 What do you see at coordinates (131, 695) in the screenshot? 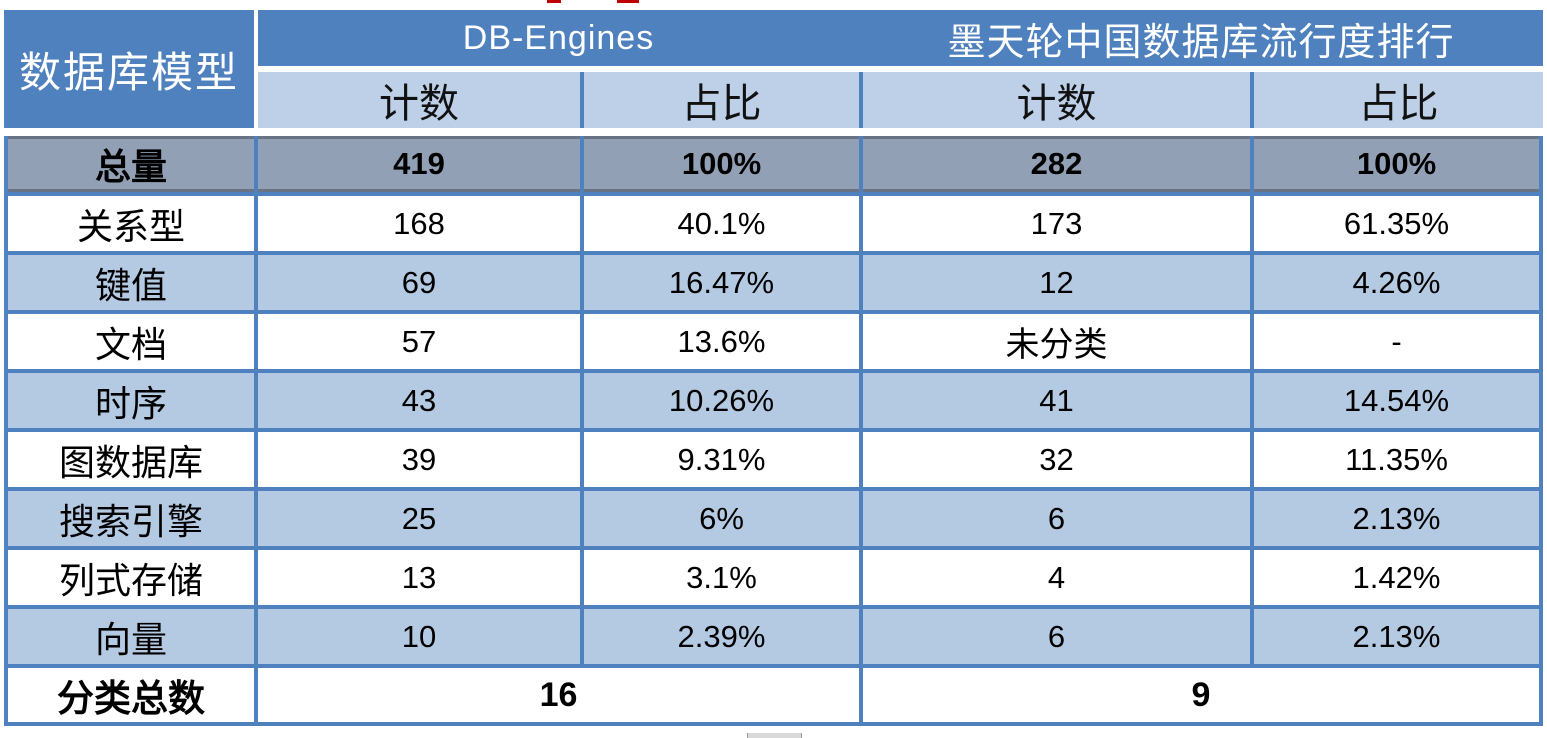
I see `footer-category-total-label: 分类总数` at bounding box center [131, 695].